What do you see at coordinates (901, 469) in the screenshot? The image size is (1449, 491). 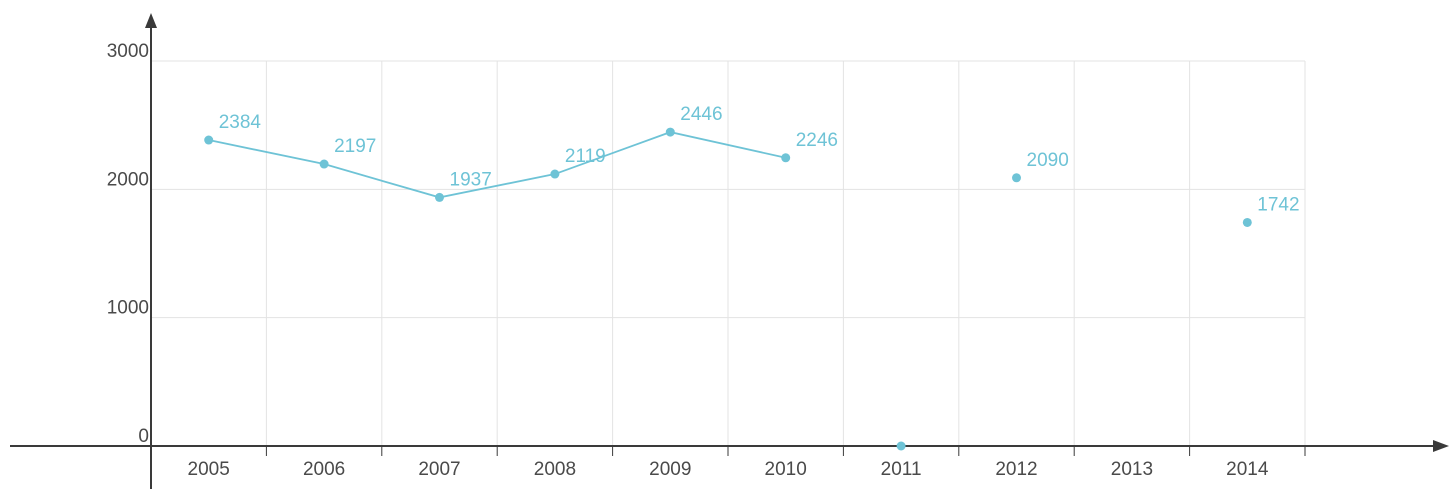 I see `x-tick-label: 2011` at bounding box center [901, 469].